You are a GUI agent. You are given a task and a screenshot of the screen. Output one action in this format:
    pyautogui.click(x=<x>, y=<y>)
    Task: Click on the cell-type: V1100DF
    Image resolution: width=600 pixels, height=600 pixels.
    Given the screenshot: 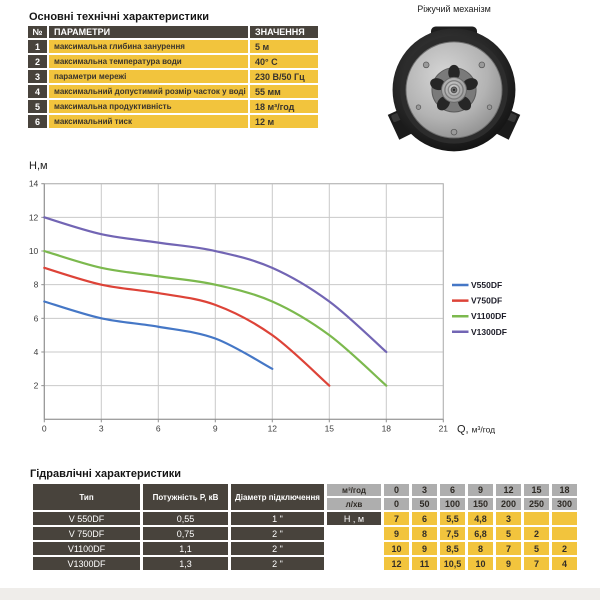 What is the action you would take?
    pyautogui.click(x=86, y=548)
    